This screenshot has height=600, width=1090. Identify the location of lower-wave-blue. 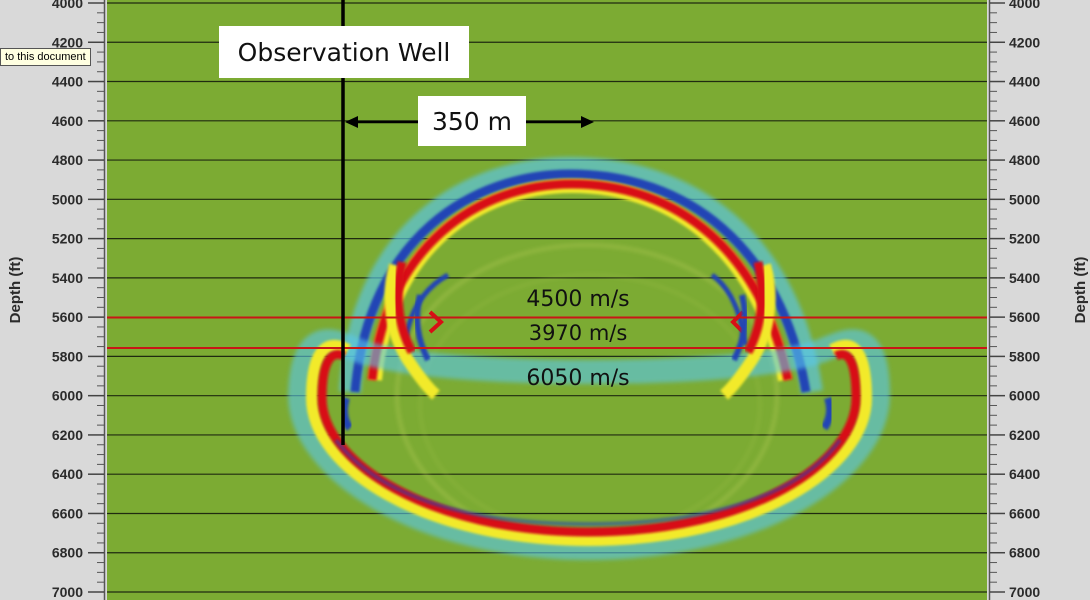
(588, 482).